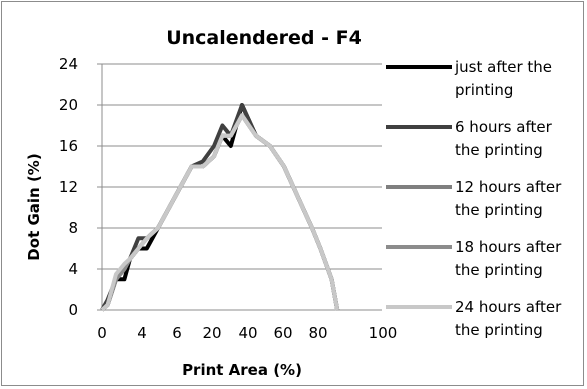 The image size is (587, 389). What do you see at coordinates (102, 333) in the screenshot?
I see `x-tick-label: 0` at bounding box center [102, 333].